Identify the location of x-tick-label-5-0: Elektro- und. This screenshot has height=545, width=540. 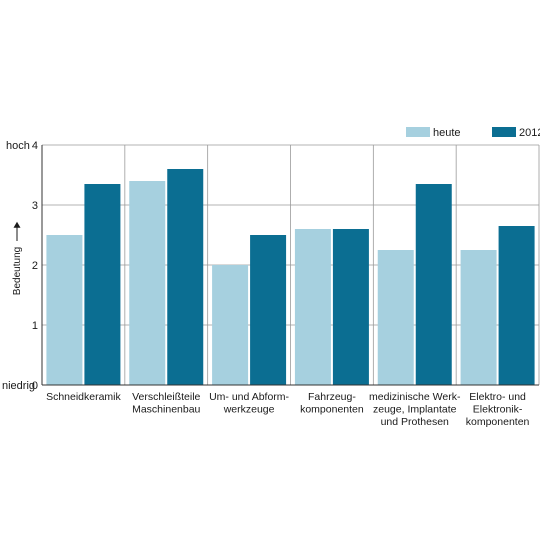
(497, 397).